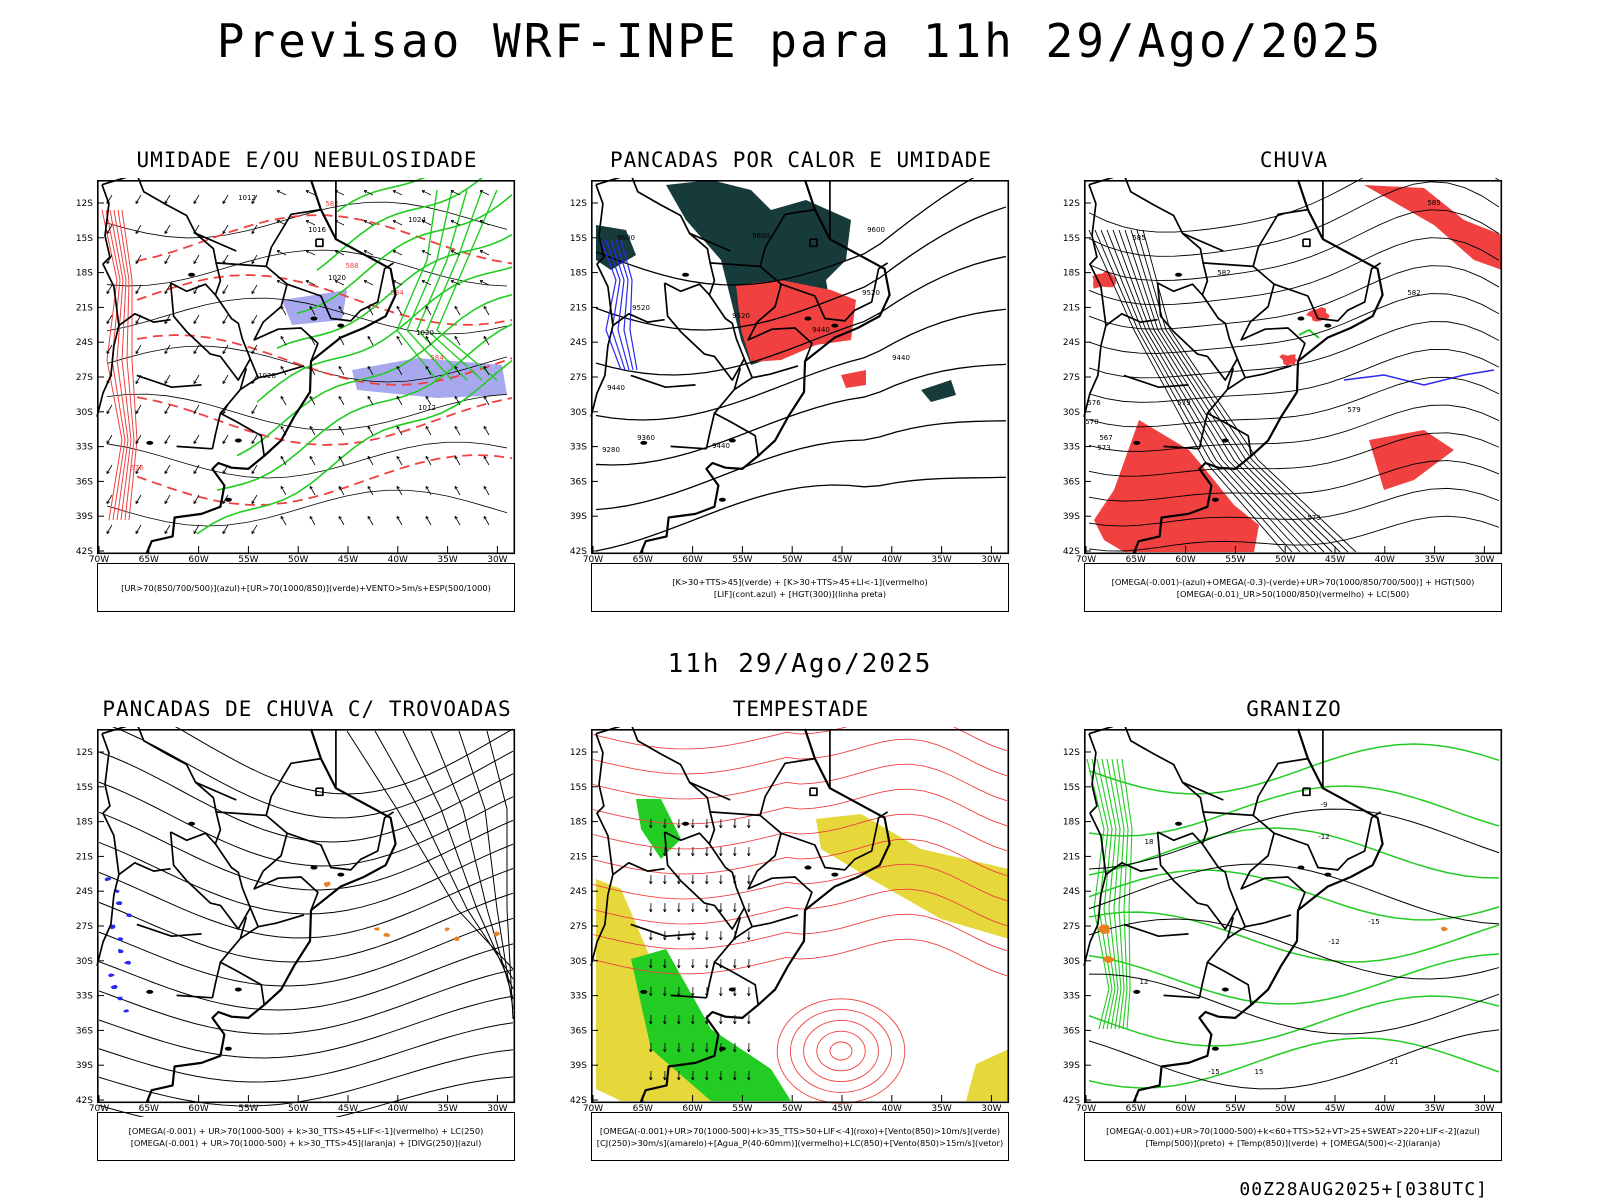 The width and height of the screenshot is (1600, 1200). I want to click on lat-label: 18S, so click(578, 823).